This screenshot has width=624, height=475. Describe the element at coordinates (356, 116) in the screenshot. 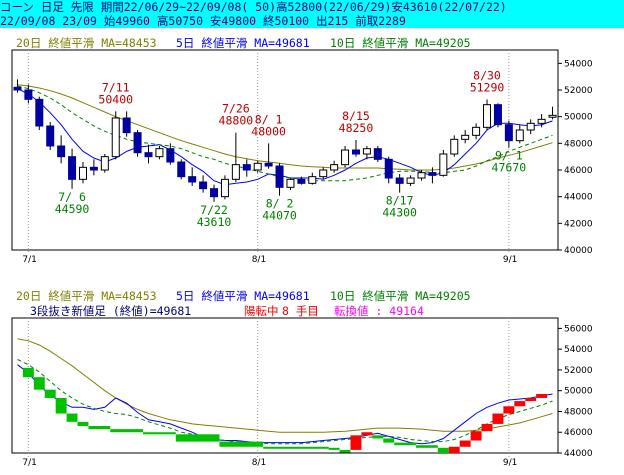

I see `annot-date: 8/15` at that location.